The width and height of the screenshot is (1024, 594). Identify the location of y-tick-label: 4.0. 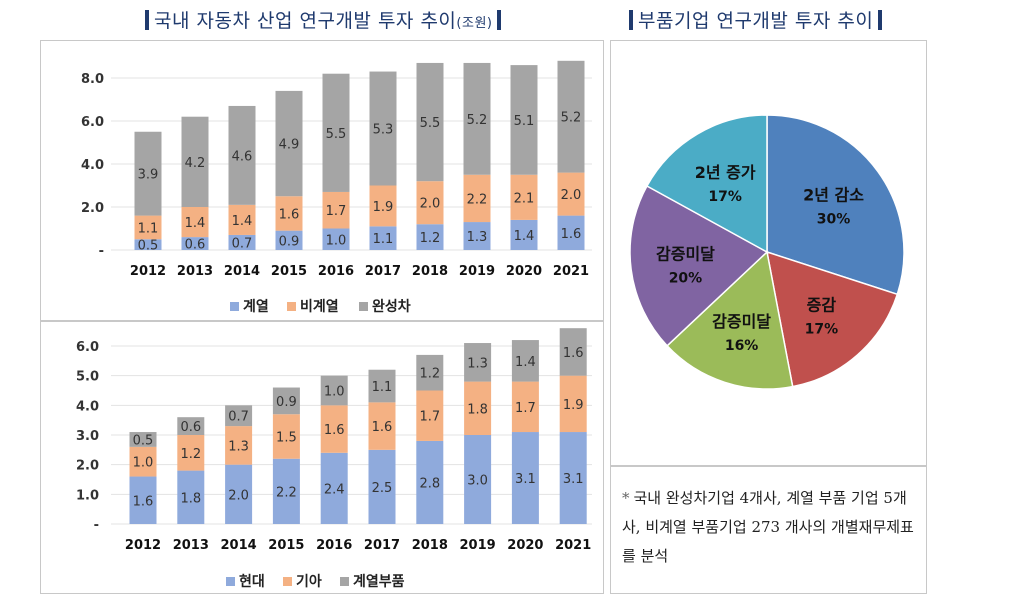
(92, 165).